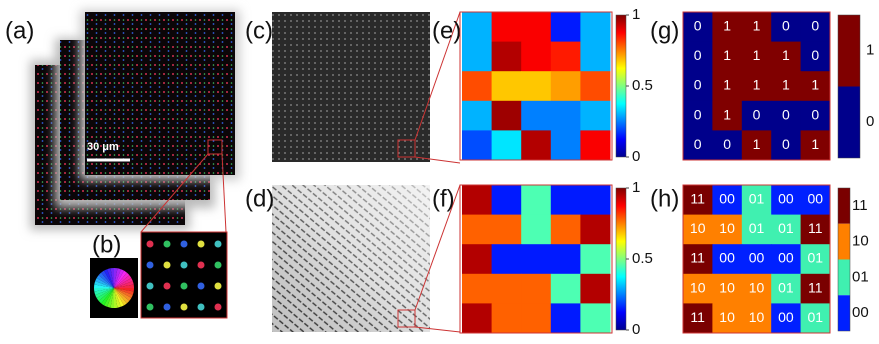  I want to click on heatmap-border, so click(536, 259).